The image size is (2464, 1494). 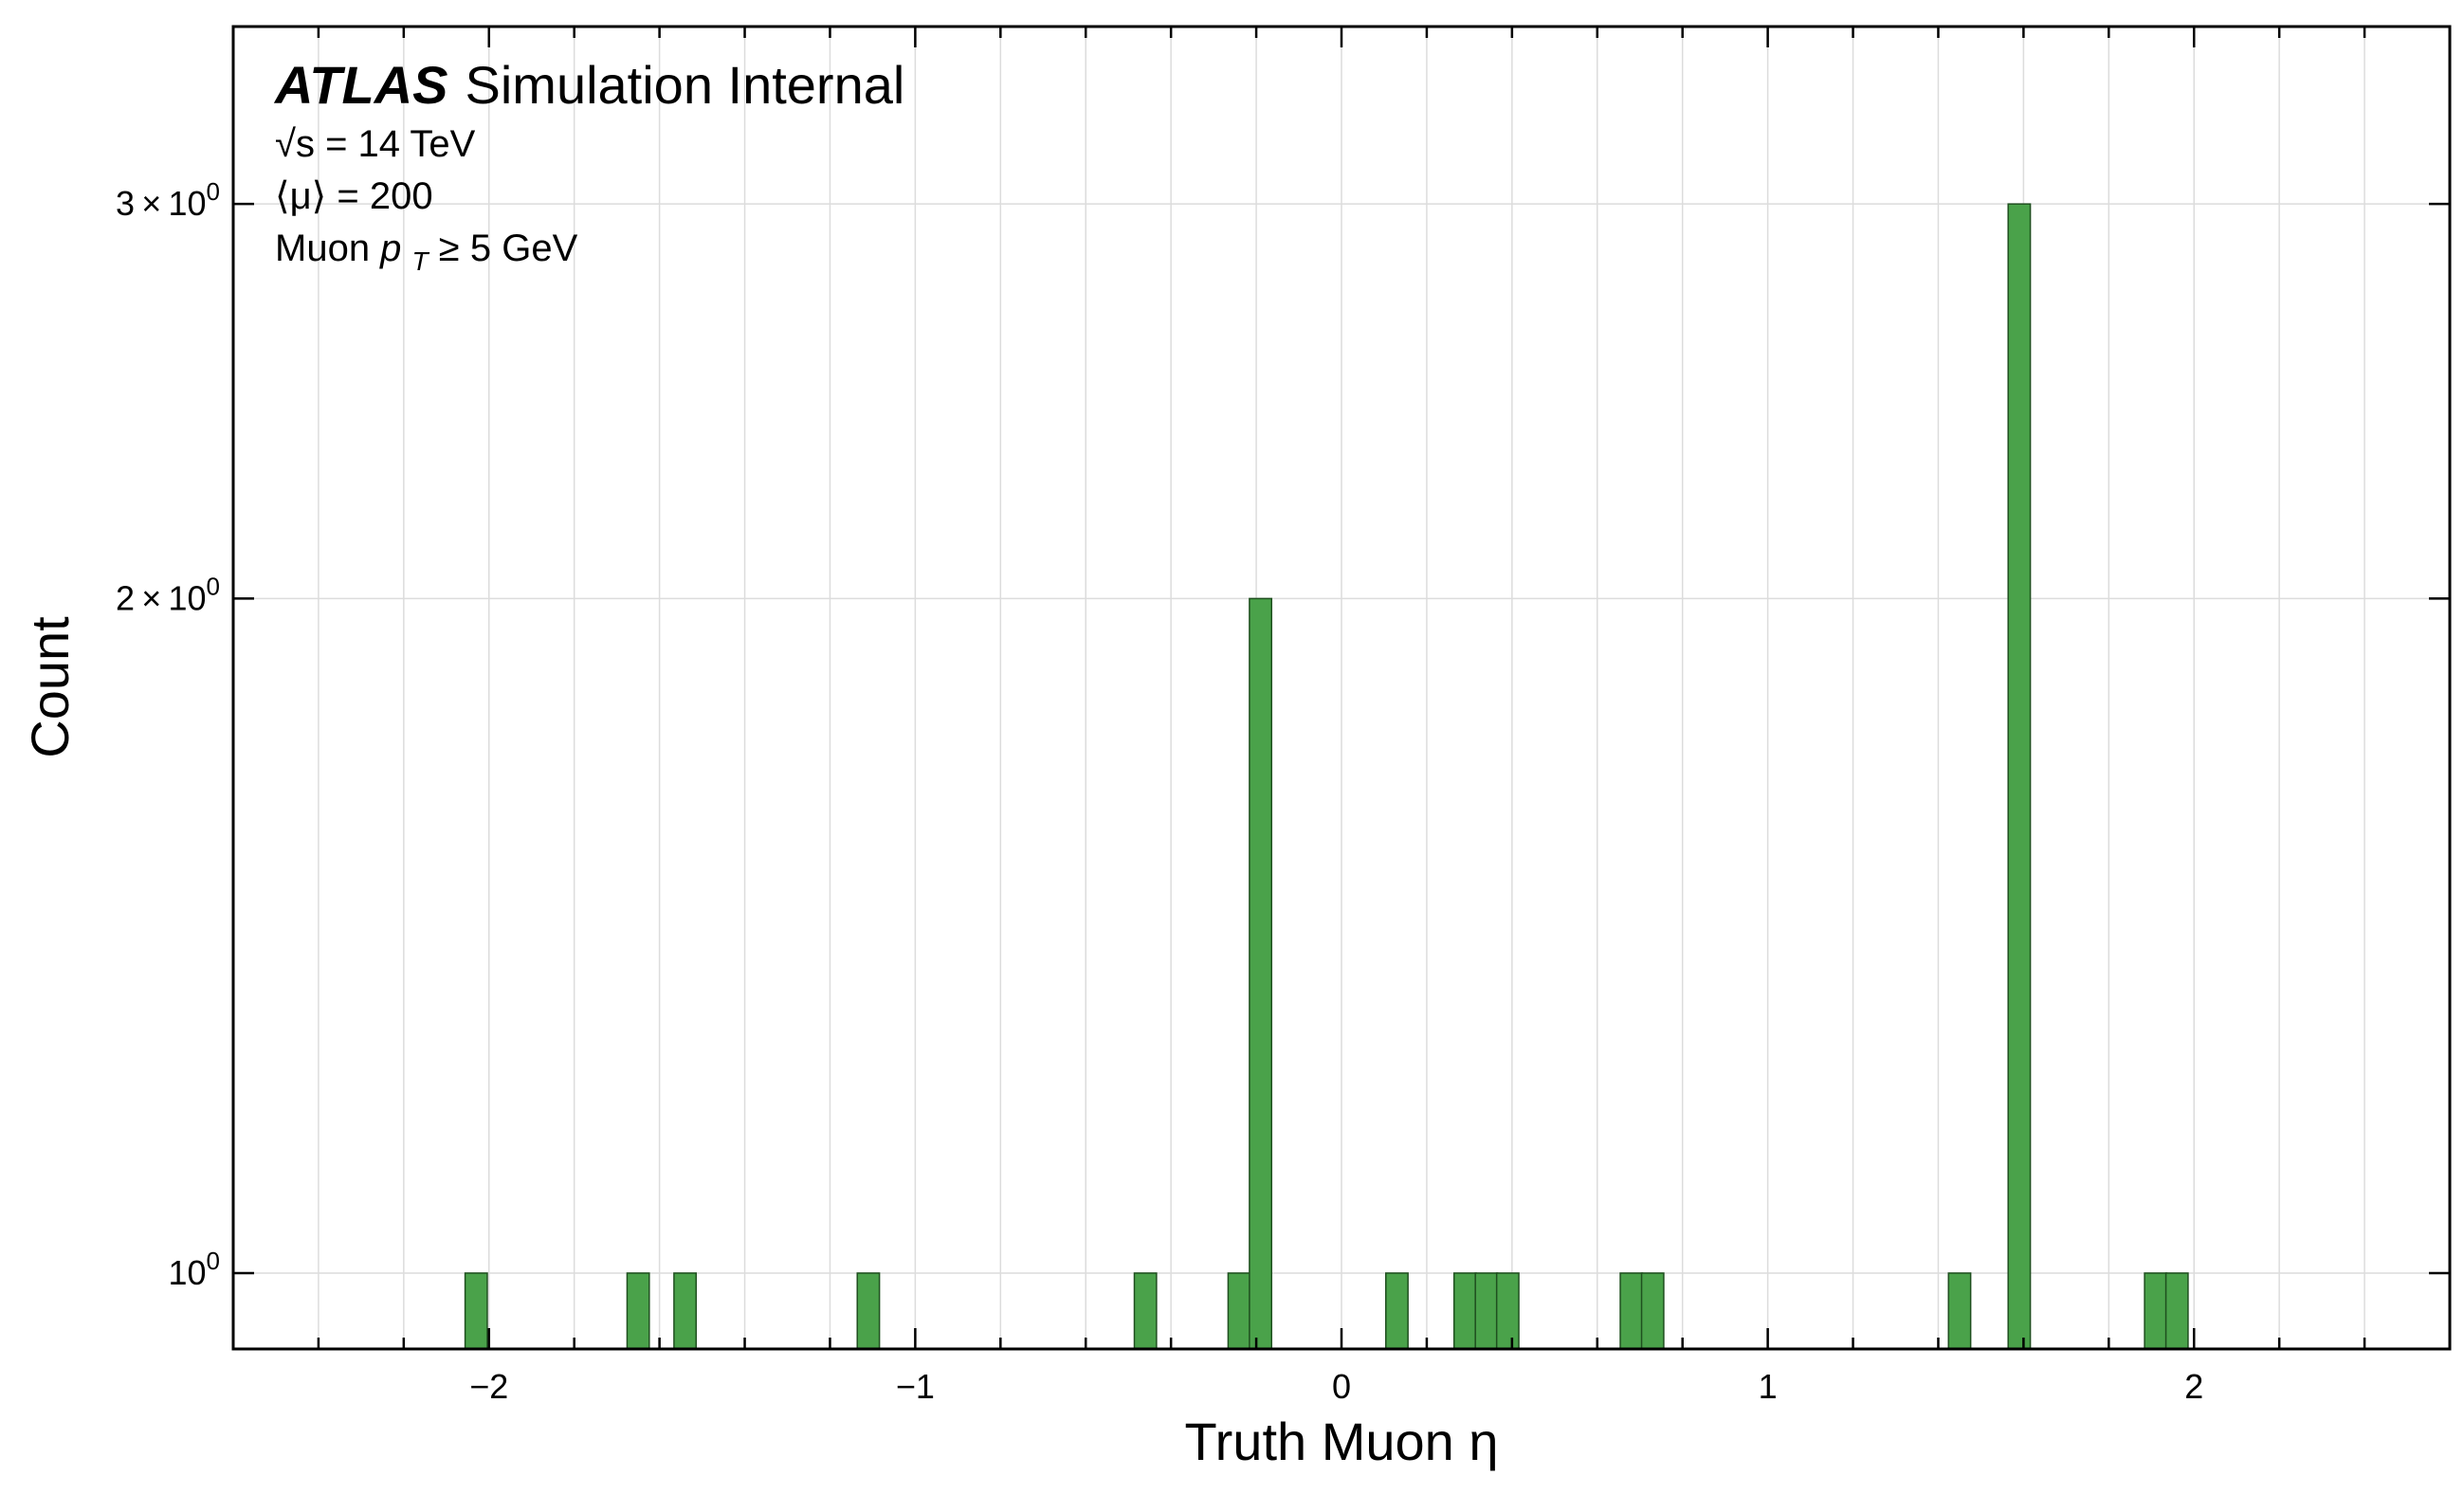 I want to click on y-tick-base: 2 × 10, so click(x=161, y=597).